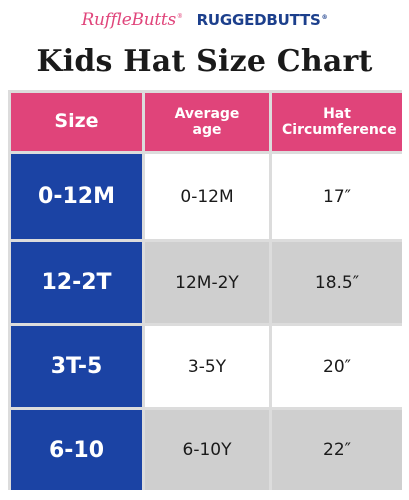 Image resolution: width=409 pixels, height=500 pixels. I want to click on age-cell: 3-5Y, so click(207, 366).